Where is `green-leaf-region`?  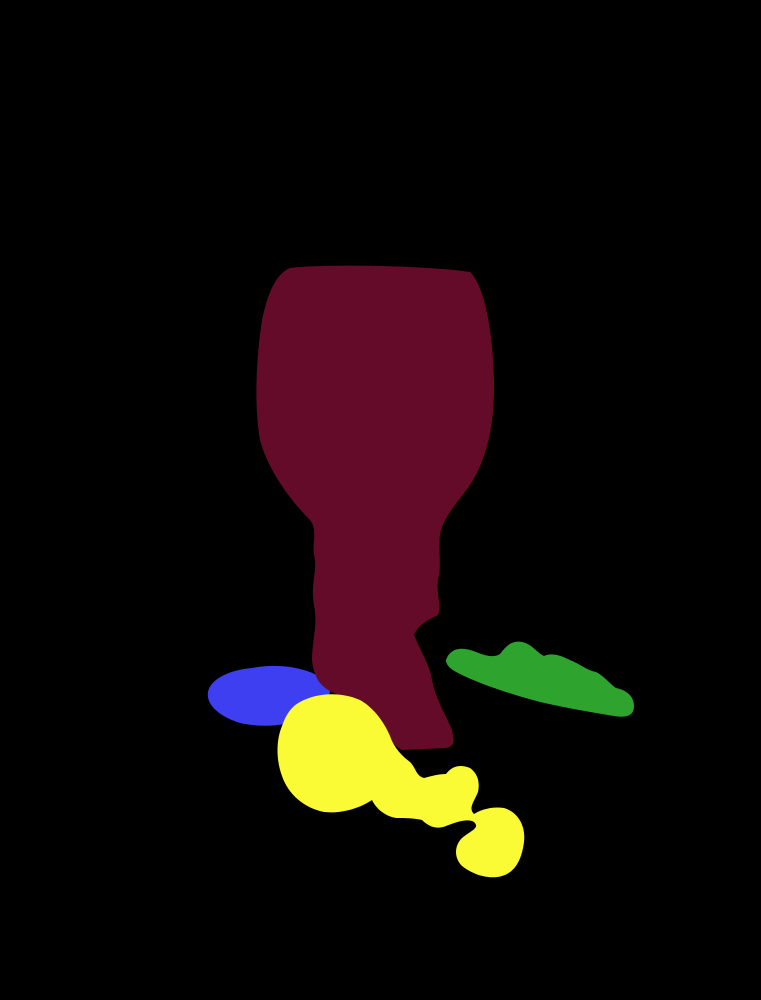 green-leaf-region is located at coordinates (540, 679).